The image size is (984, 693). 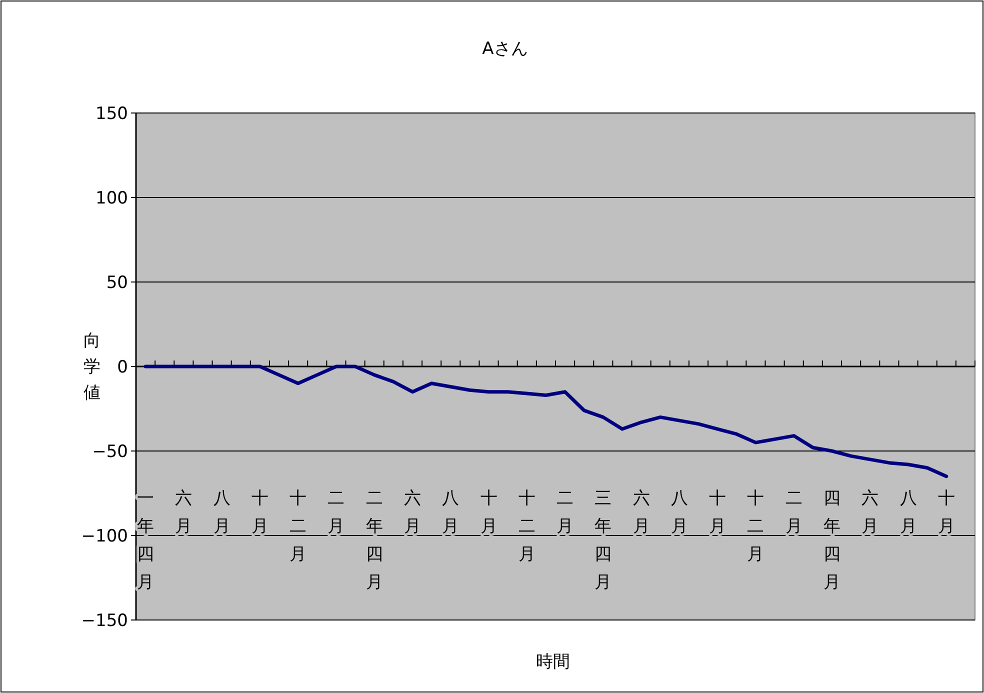 I want to click on x-tick-label: 一年四月, so click(x=145, y=540).